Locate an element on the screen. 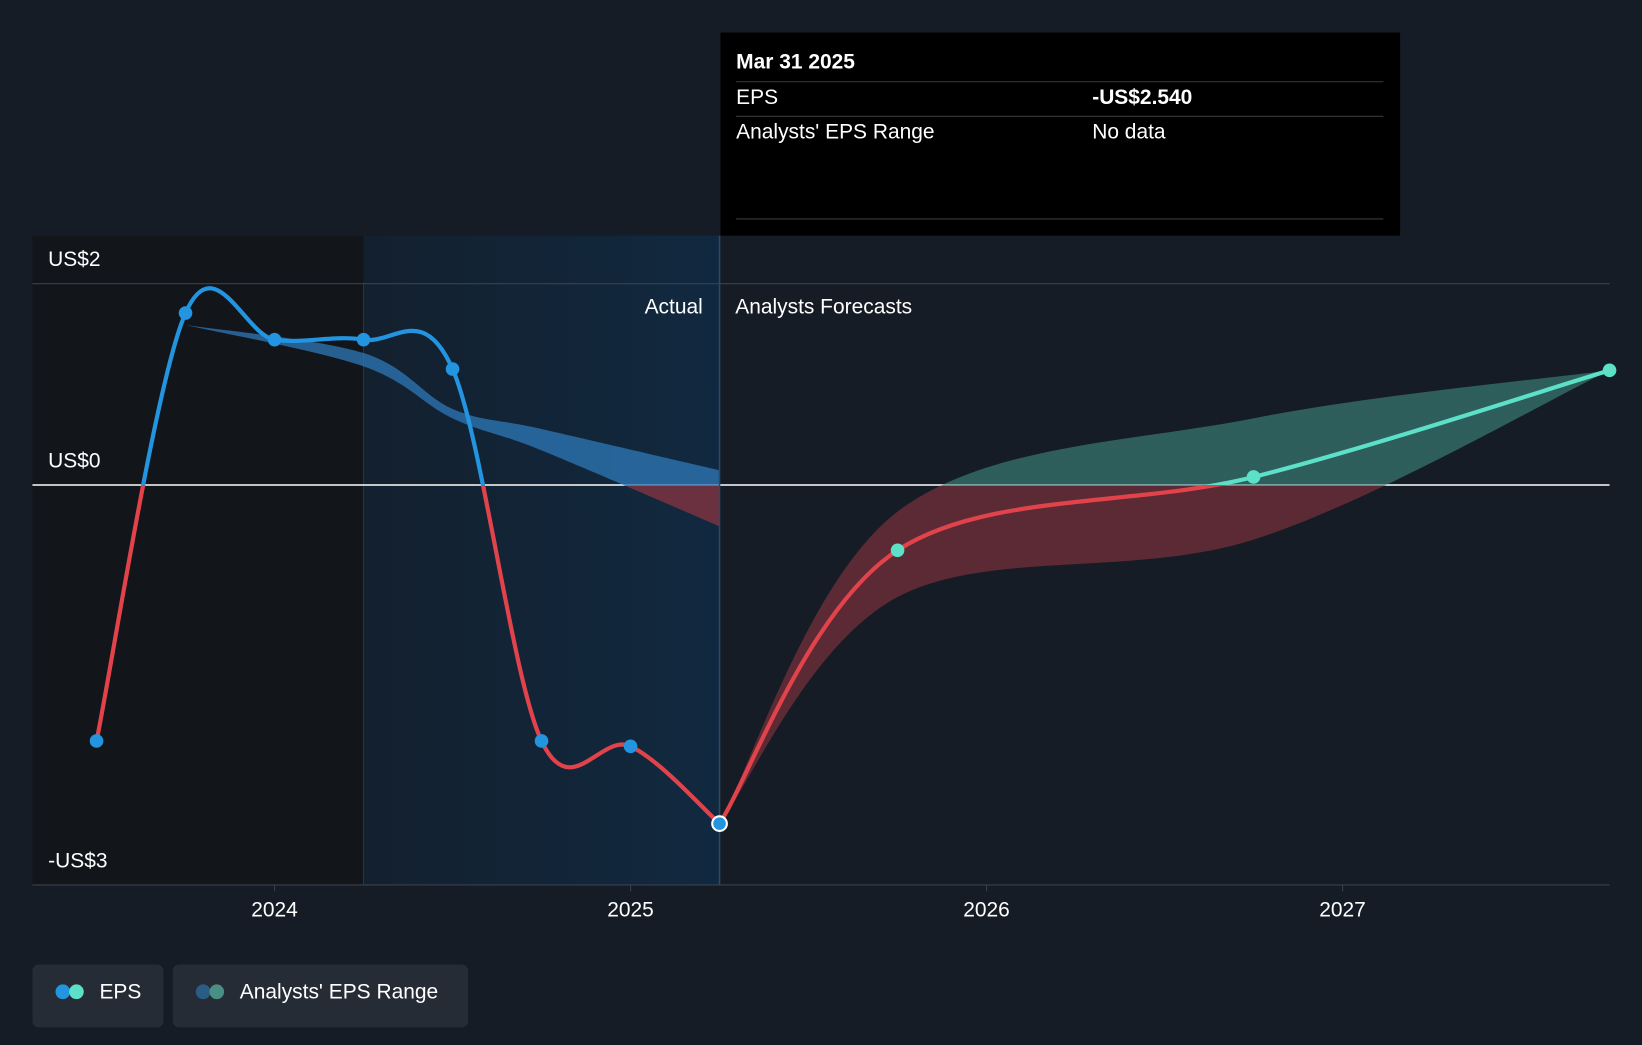 This screenshot has height=1045, width=1642. y-tick-label: -US$3 is located at coordinates (77, 860).